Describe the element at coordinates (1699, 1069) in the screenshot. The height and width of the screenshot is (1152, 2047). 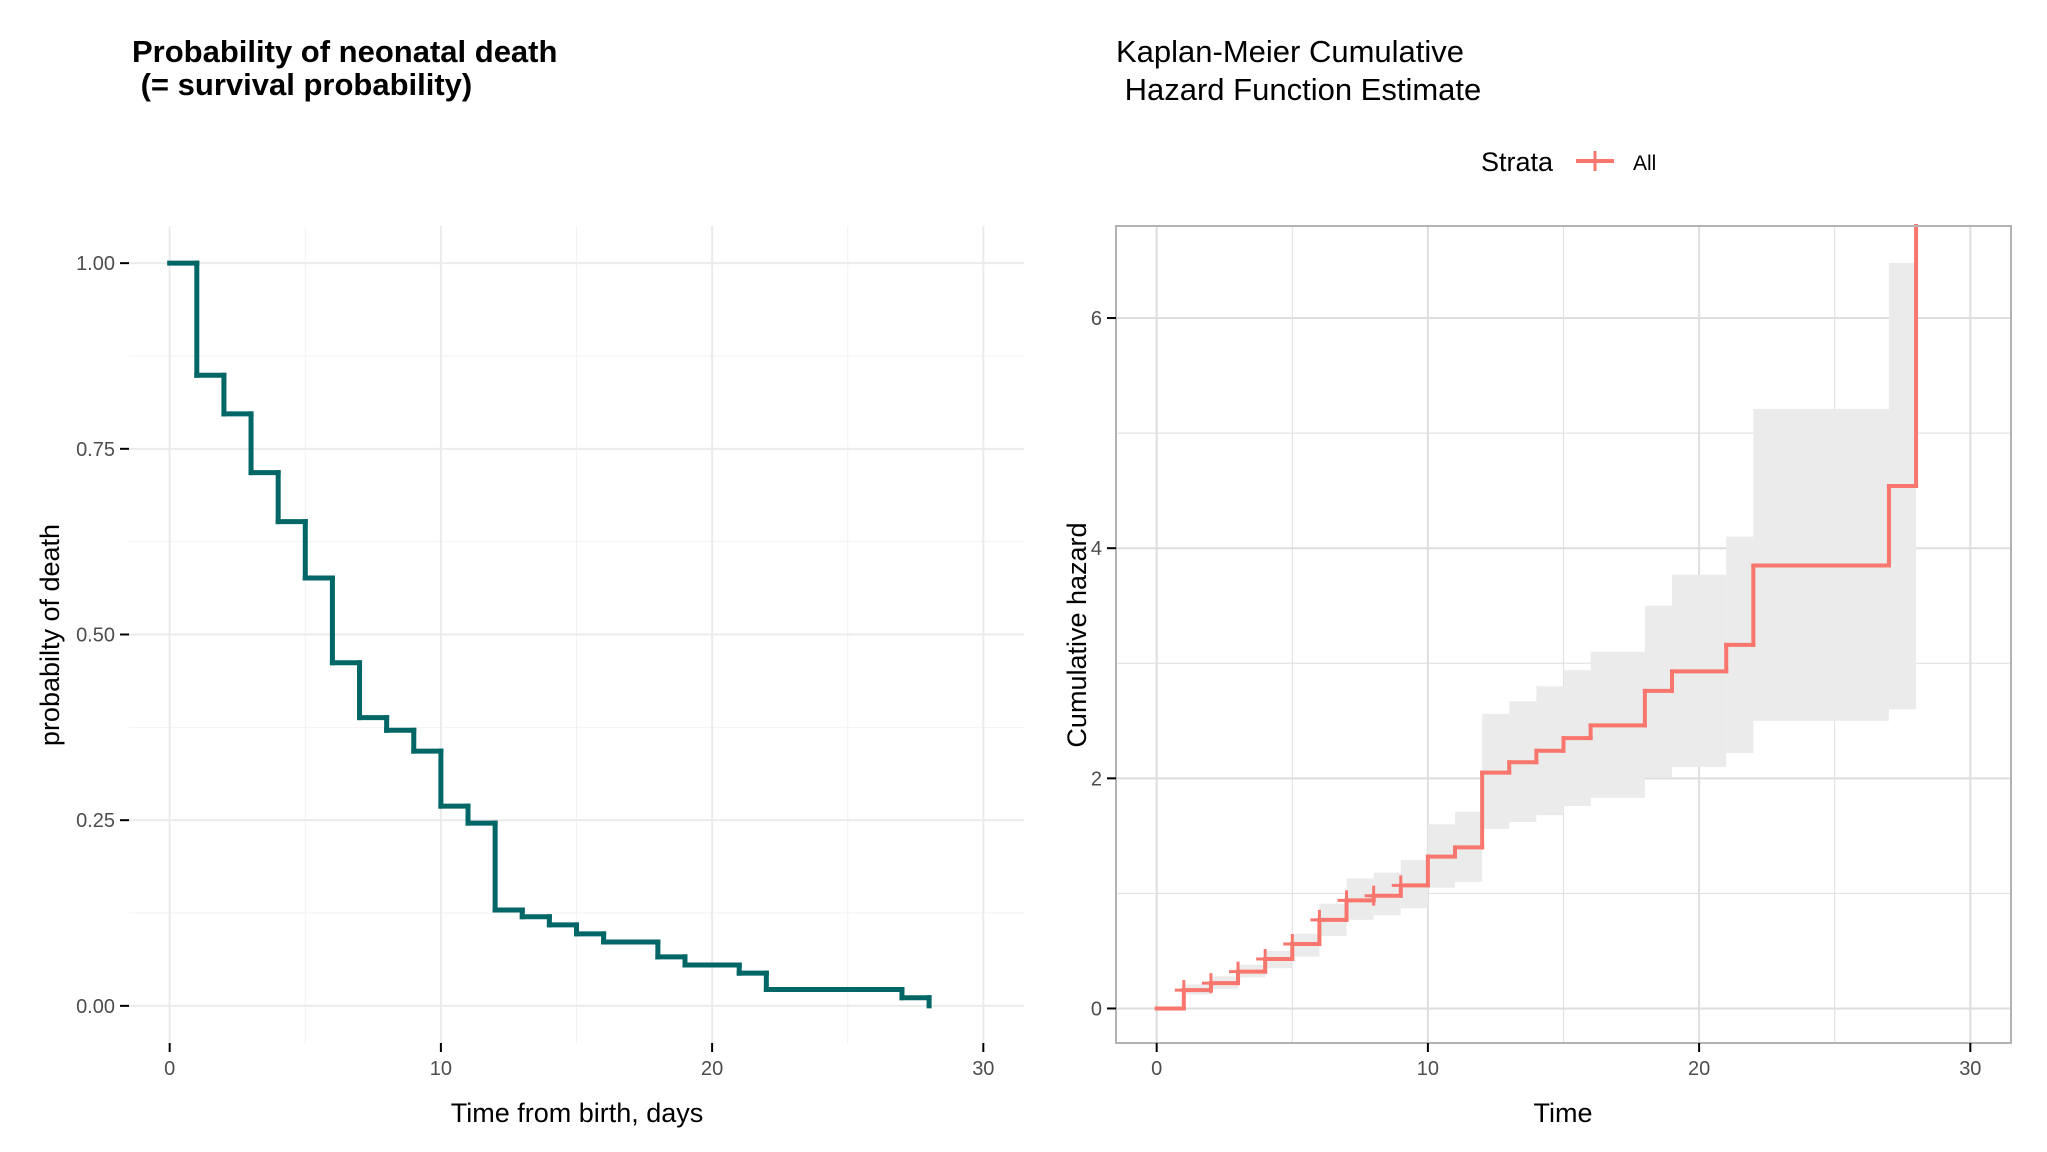
I see `hazard-x-tick-label: 20` at that location.